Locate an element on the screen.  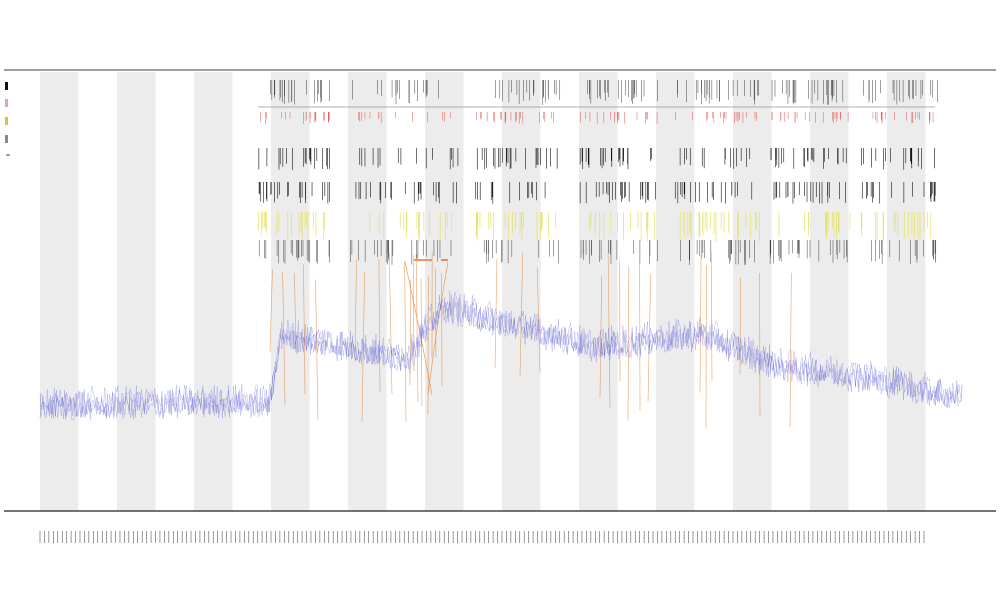
legend is located at coordinates (7, 119).